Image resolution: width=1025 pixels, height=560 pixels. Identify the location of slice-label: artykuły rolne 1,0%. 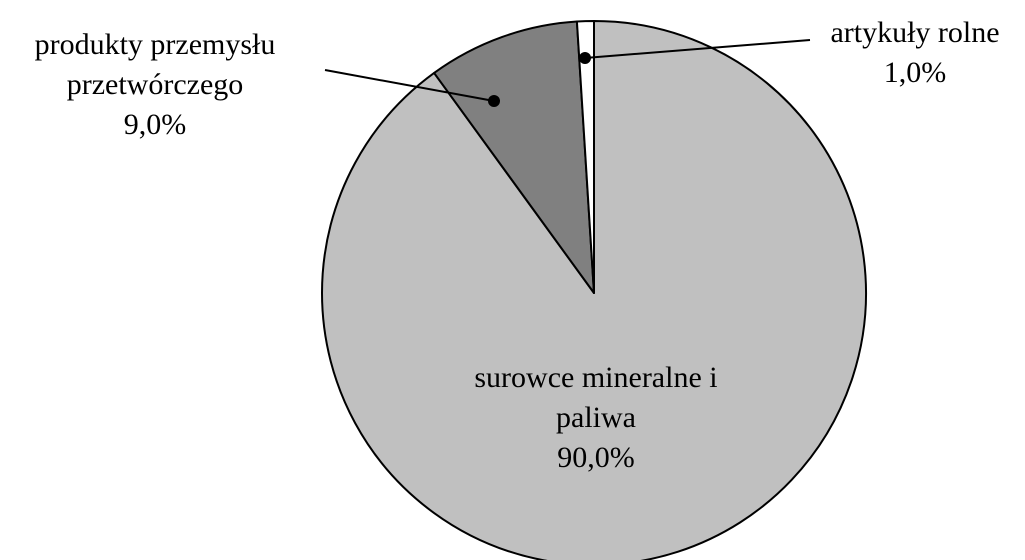
(912, 53).